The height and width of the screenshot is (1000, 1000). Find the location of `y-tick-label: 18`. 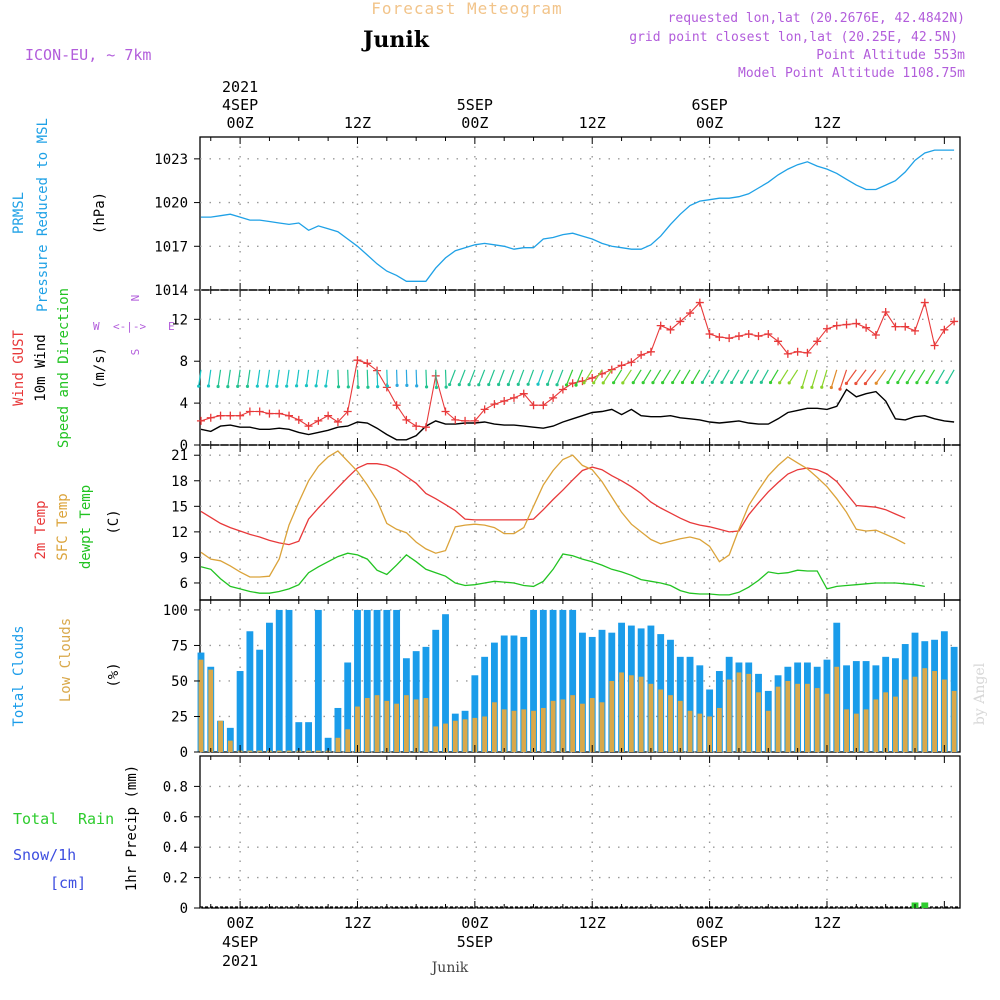

y-tick-label: 18 is located at coordinates (179, 482).